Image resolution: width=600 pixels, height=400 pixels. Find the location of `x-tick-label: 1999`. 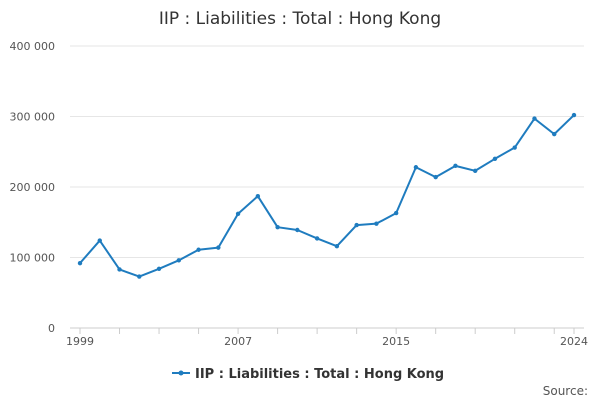

x-tick-label: 1999 is located at coordinates (80, 341).